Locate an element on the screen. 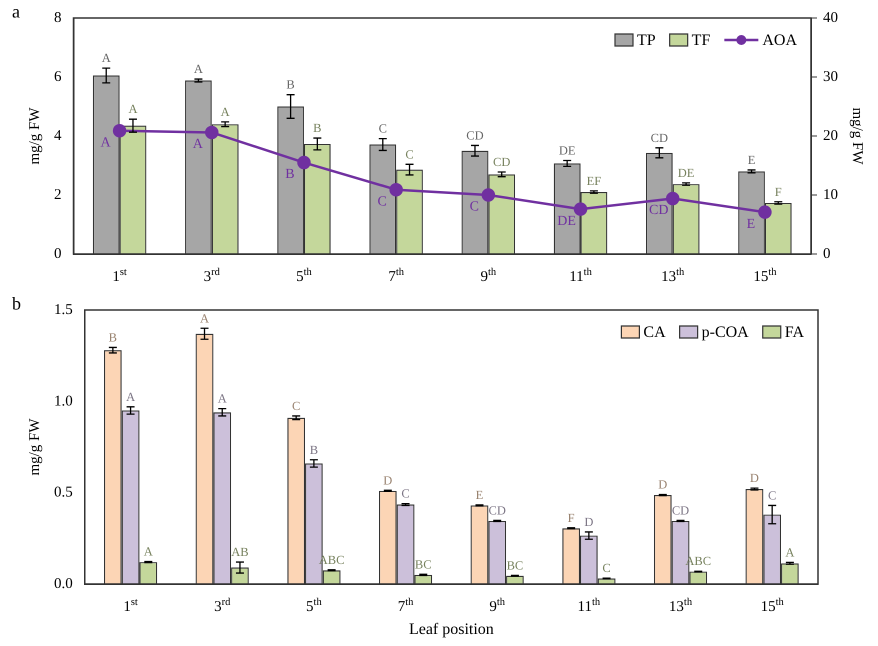 The image size is (878, 646). legend-label: CA is located at coordinates (654, 333).